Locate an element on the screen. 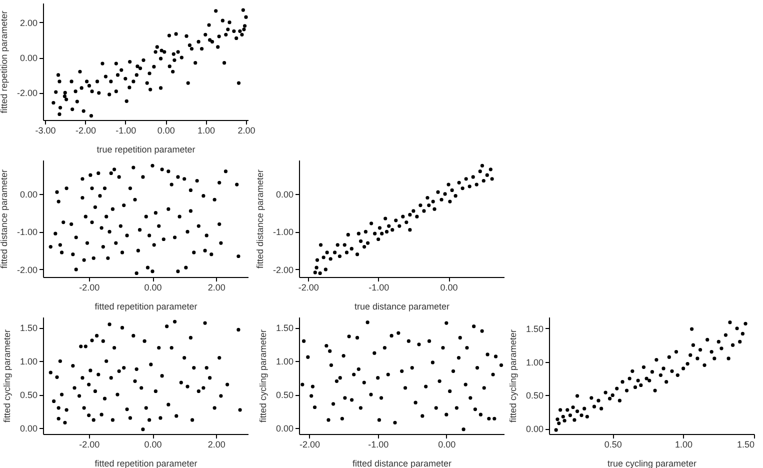  x-tick-label: 1.50 is located at coordinates (745, 445).